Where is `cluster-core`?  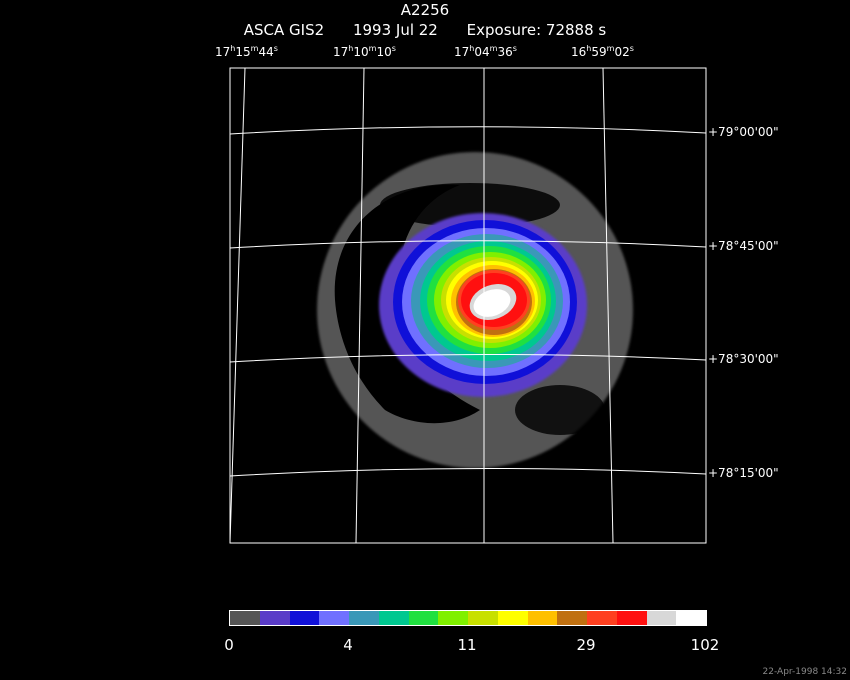 cluster-core is located at coordinates (492, 303).